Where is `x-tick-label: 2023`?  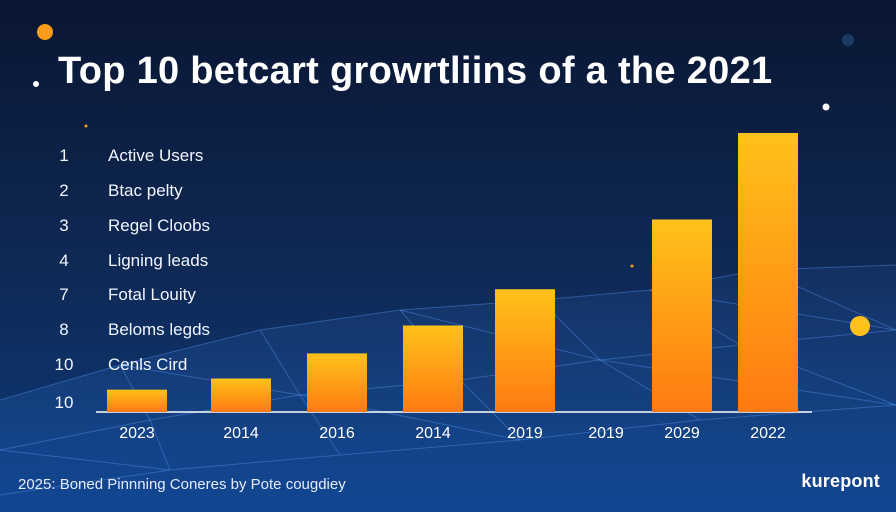 x-tick-label: 2023 is located at coordinates (137, 433).